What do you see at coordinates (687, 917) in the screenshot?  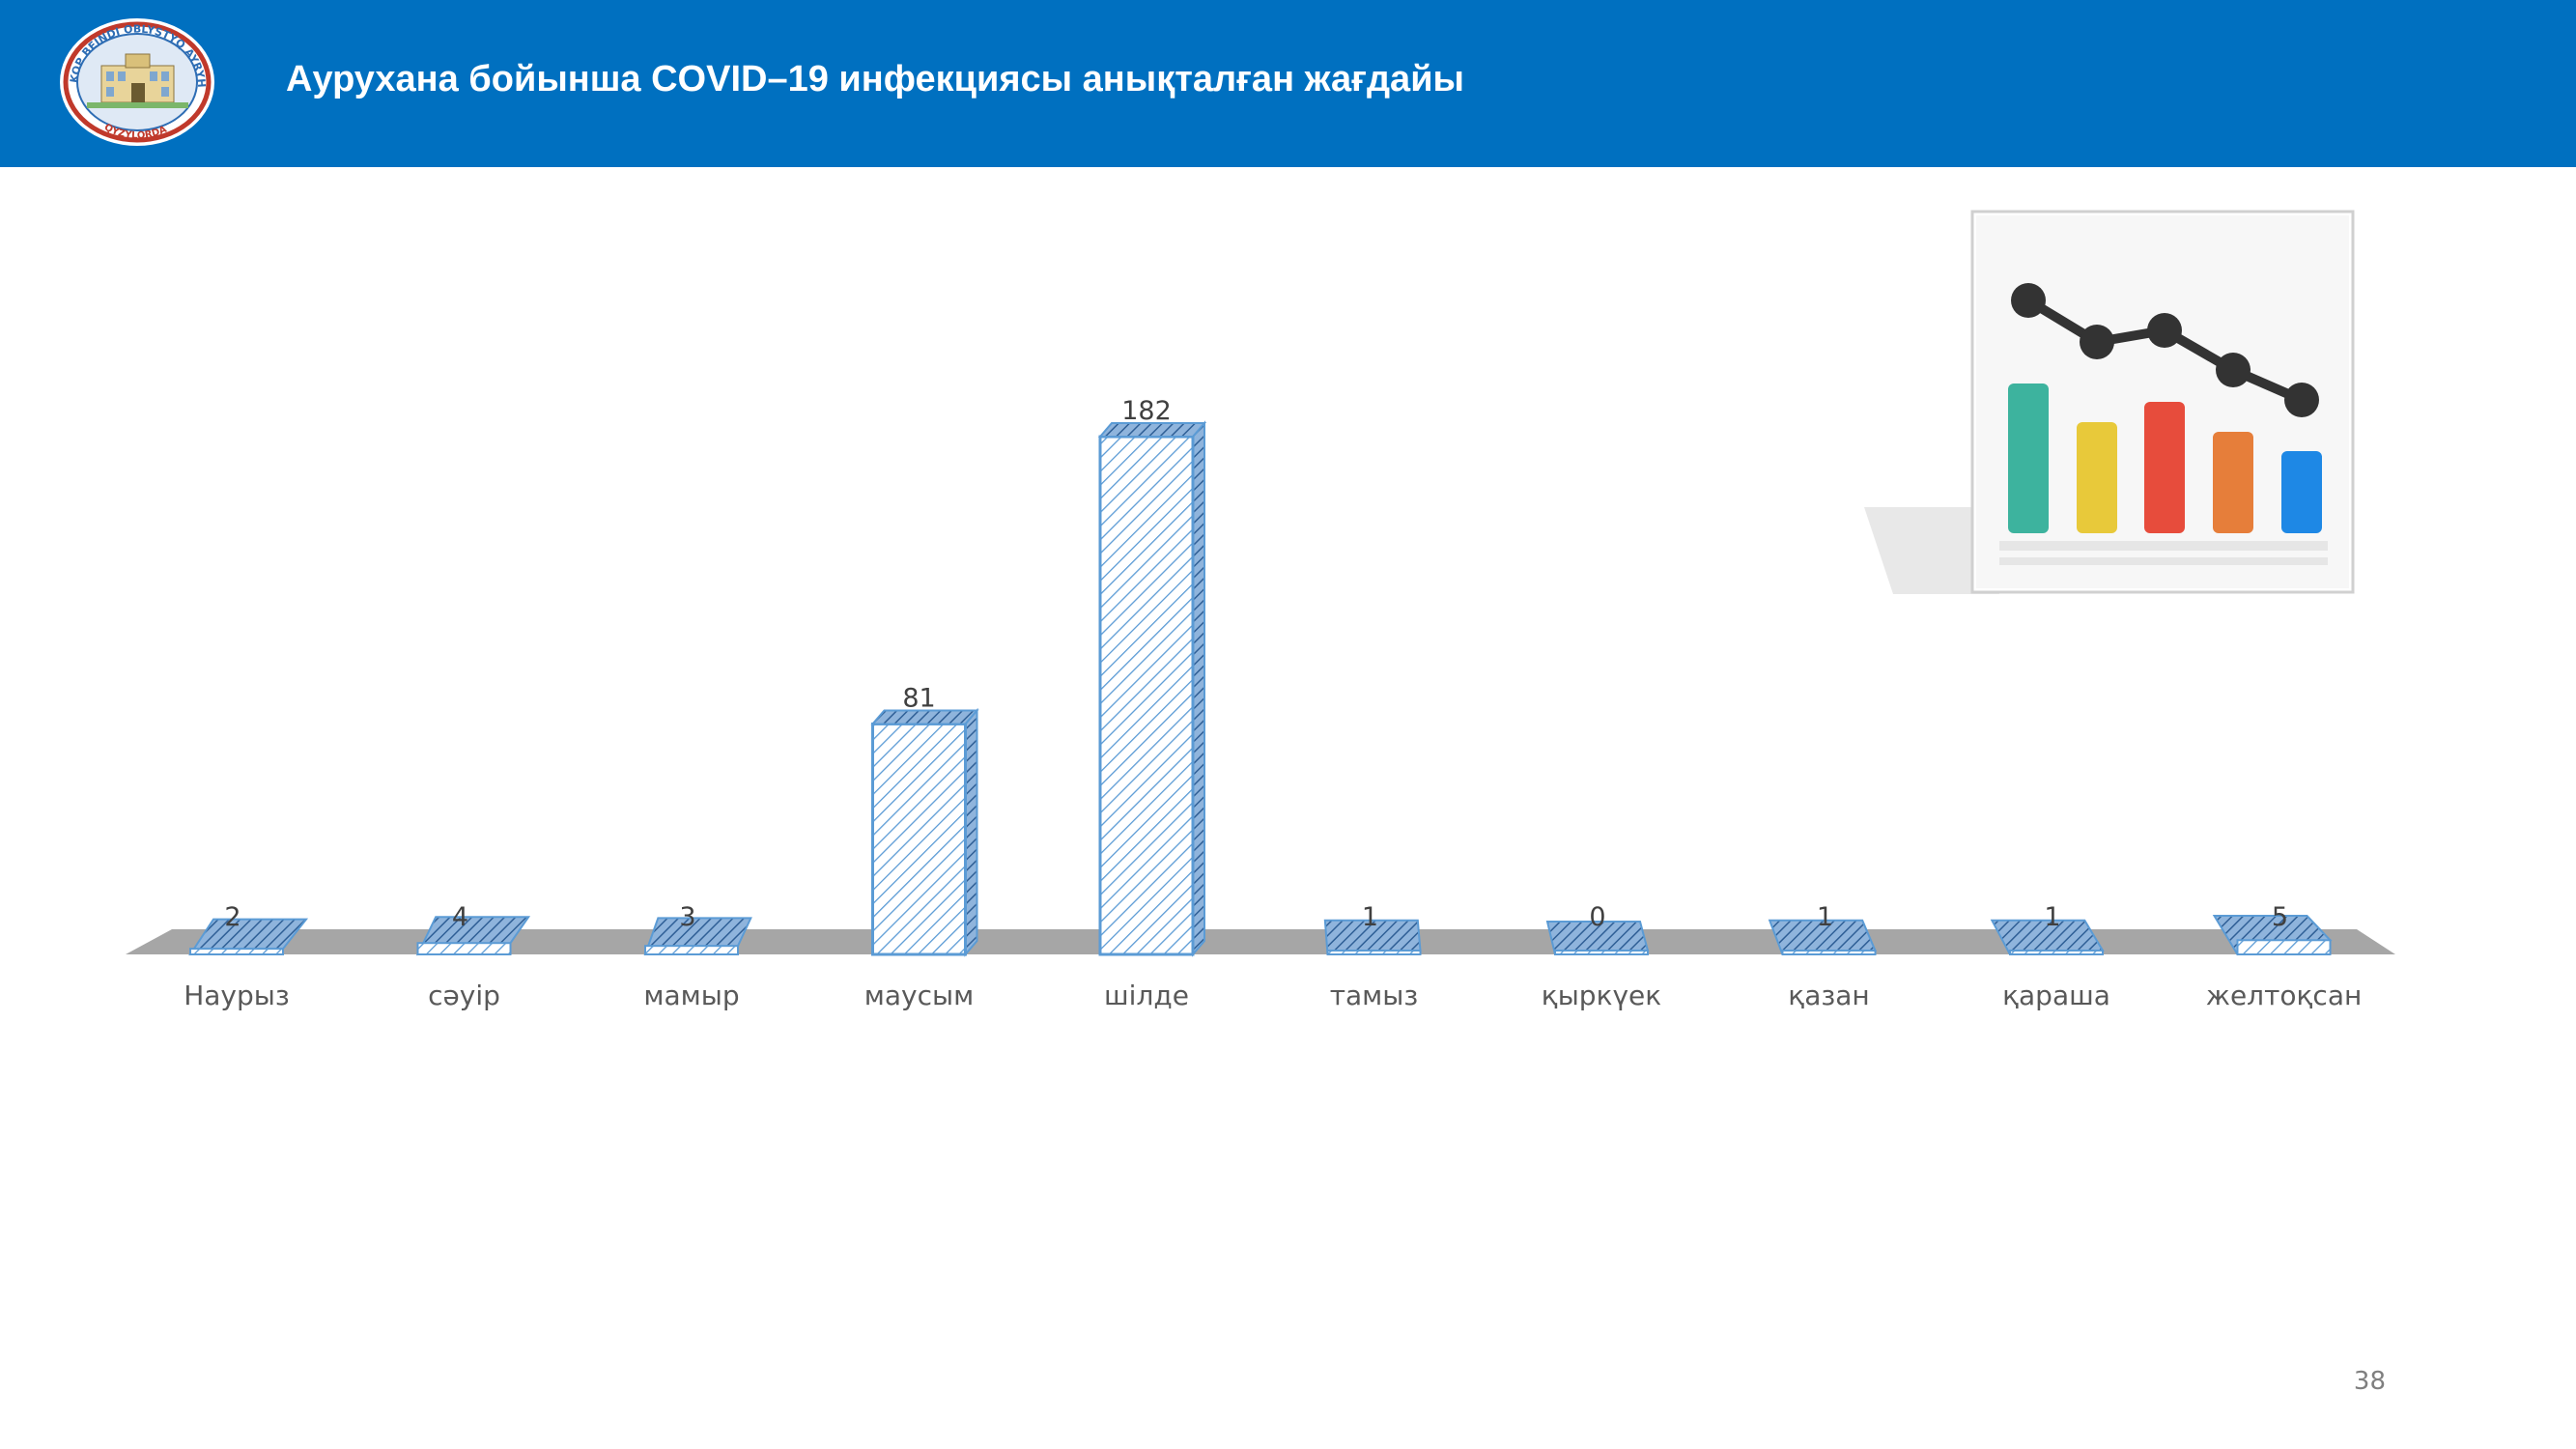 I see `data-label: 3` at bounding box center [687, 917].